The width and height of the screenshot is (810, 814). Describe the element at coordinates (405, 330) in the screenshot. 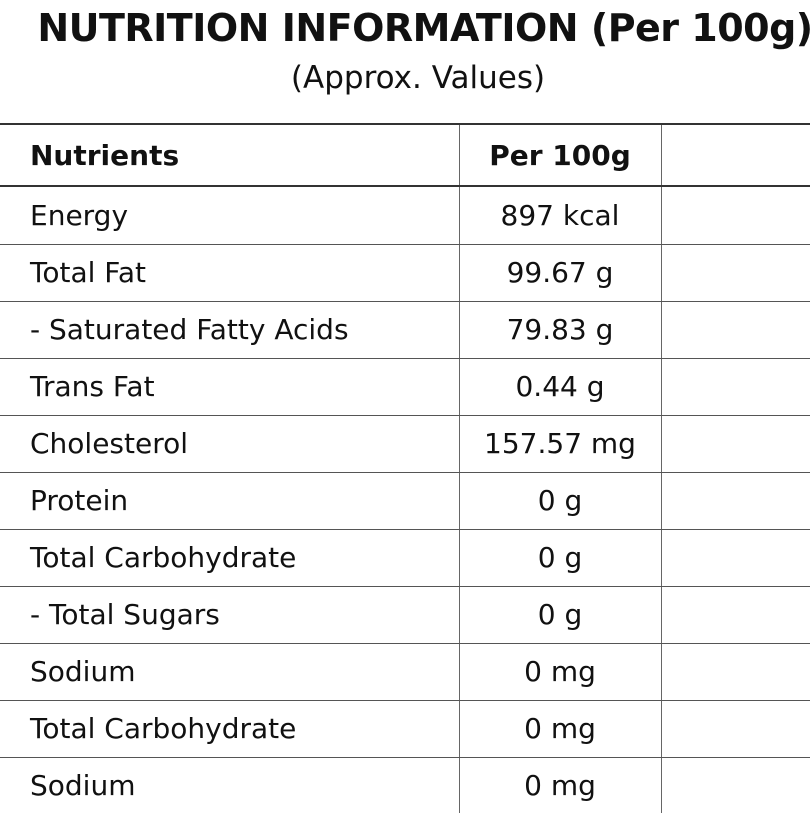

I see `table-row: - Saturated Fatty Acids 79.83 g` at that location.